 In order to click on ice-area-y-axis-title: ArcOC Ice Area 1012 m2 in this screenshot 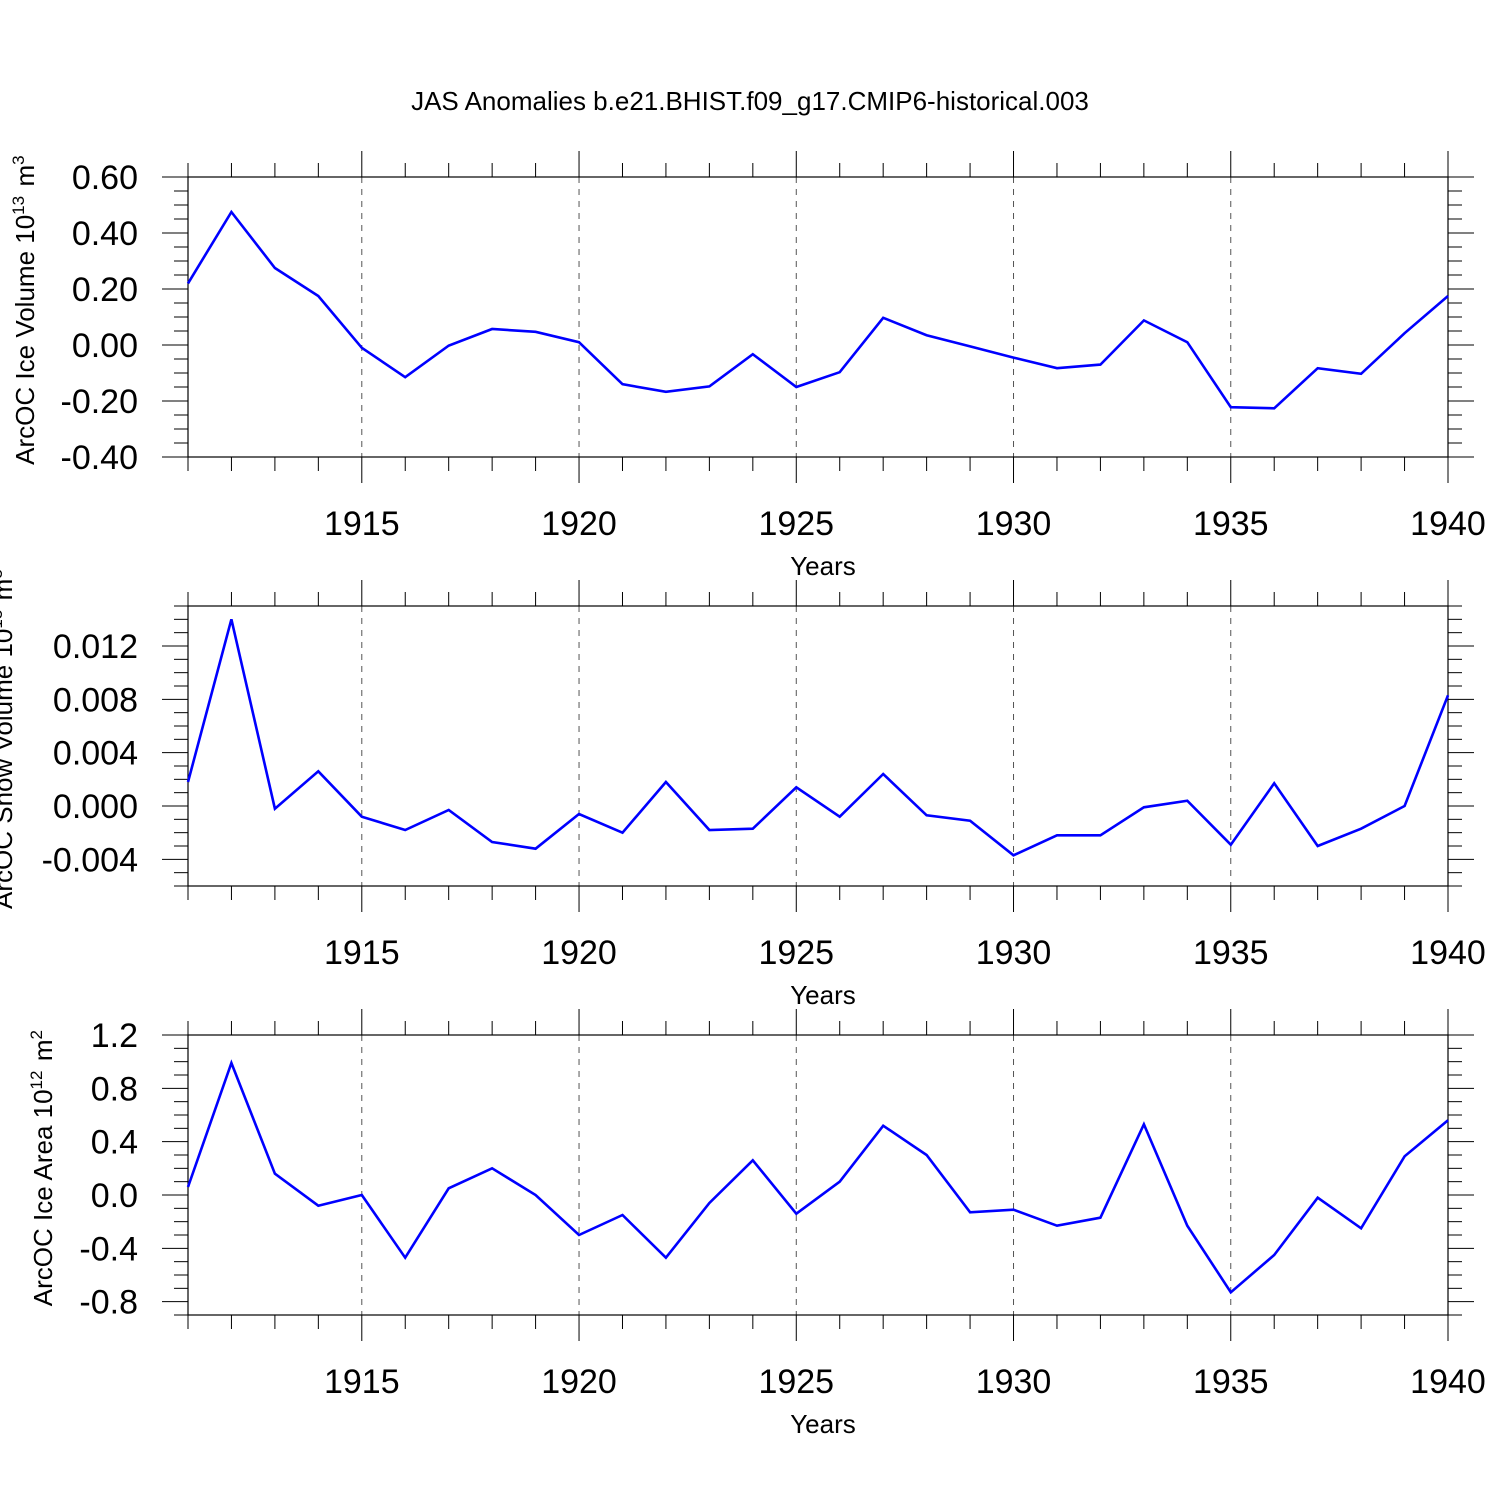, I will do `click(42, 1167)`.